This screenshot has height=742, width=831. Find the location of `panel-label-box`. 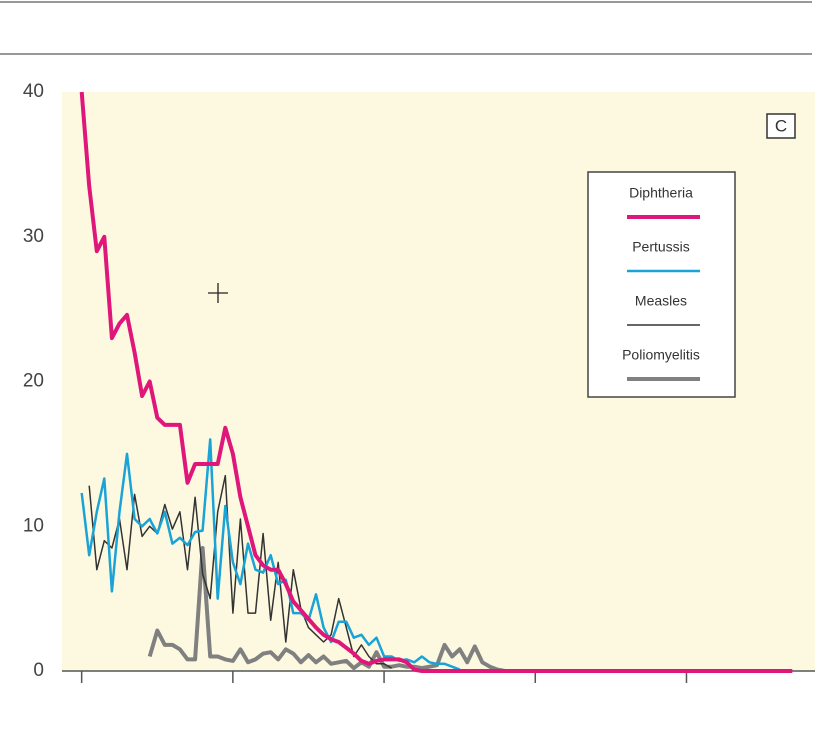

panel-label-box is located at coordinates (781, 126).